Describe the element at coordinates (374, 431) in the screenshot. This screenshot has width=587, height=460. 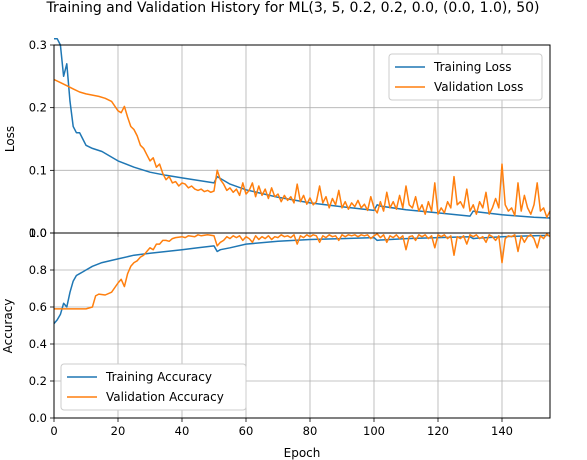
I see `x-tick-label: 100` at that location.